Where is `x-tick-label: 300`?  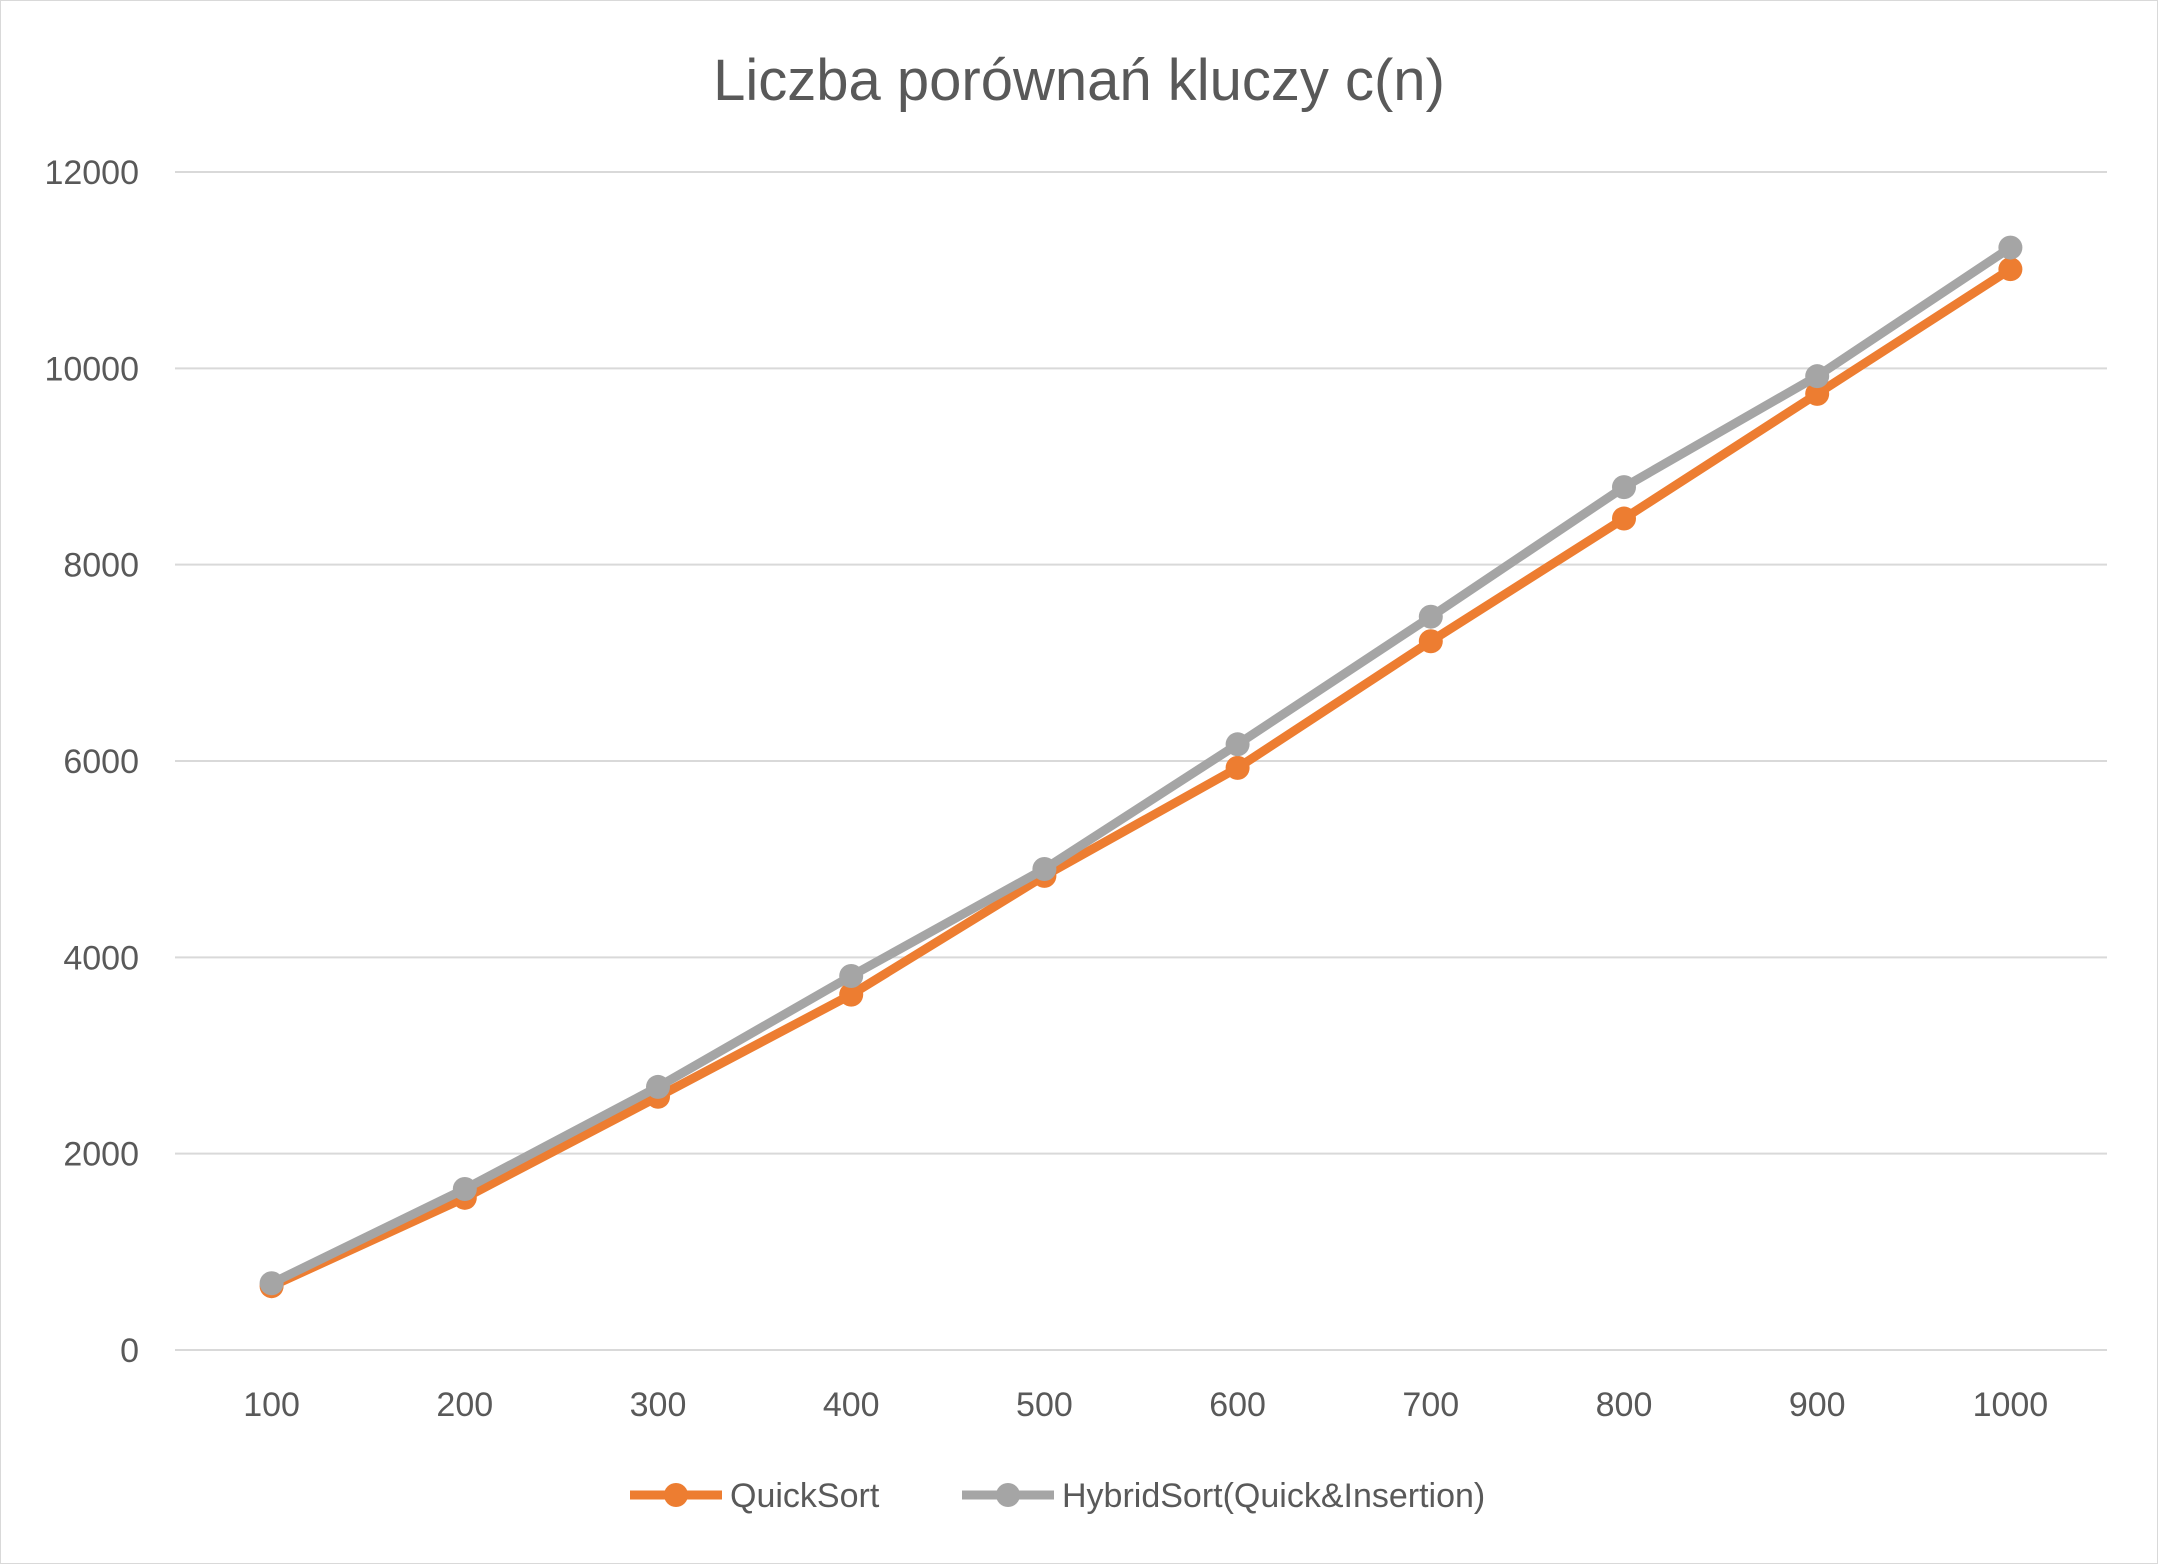
x-tick-label: 300 is located at coordinates (658, 1405).